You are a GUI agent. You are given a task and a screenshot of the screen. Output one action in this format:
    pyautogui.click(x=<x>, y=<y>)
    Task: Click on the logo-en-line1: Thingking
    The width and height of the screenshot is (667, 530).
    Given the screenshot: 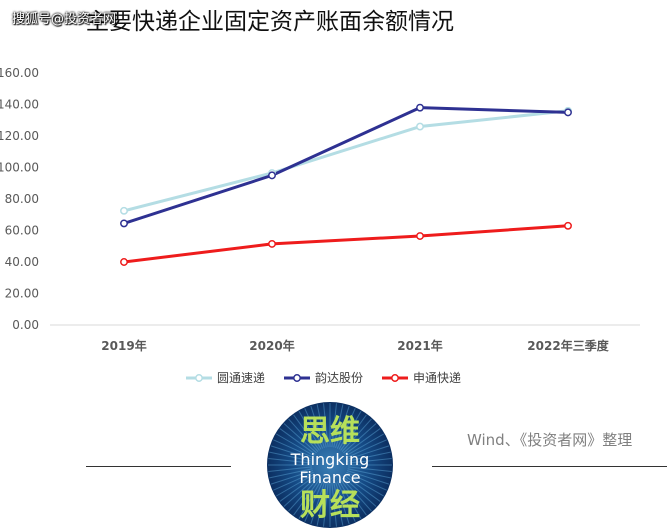 What is the action you would take?
    pyautogui.click(x=330, y=459)
    